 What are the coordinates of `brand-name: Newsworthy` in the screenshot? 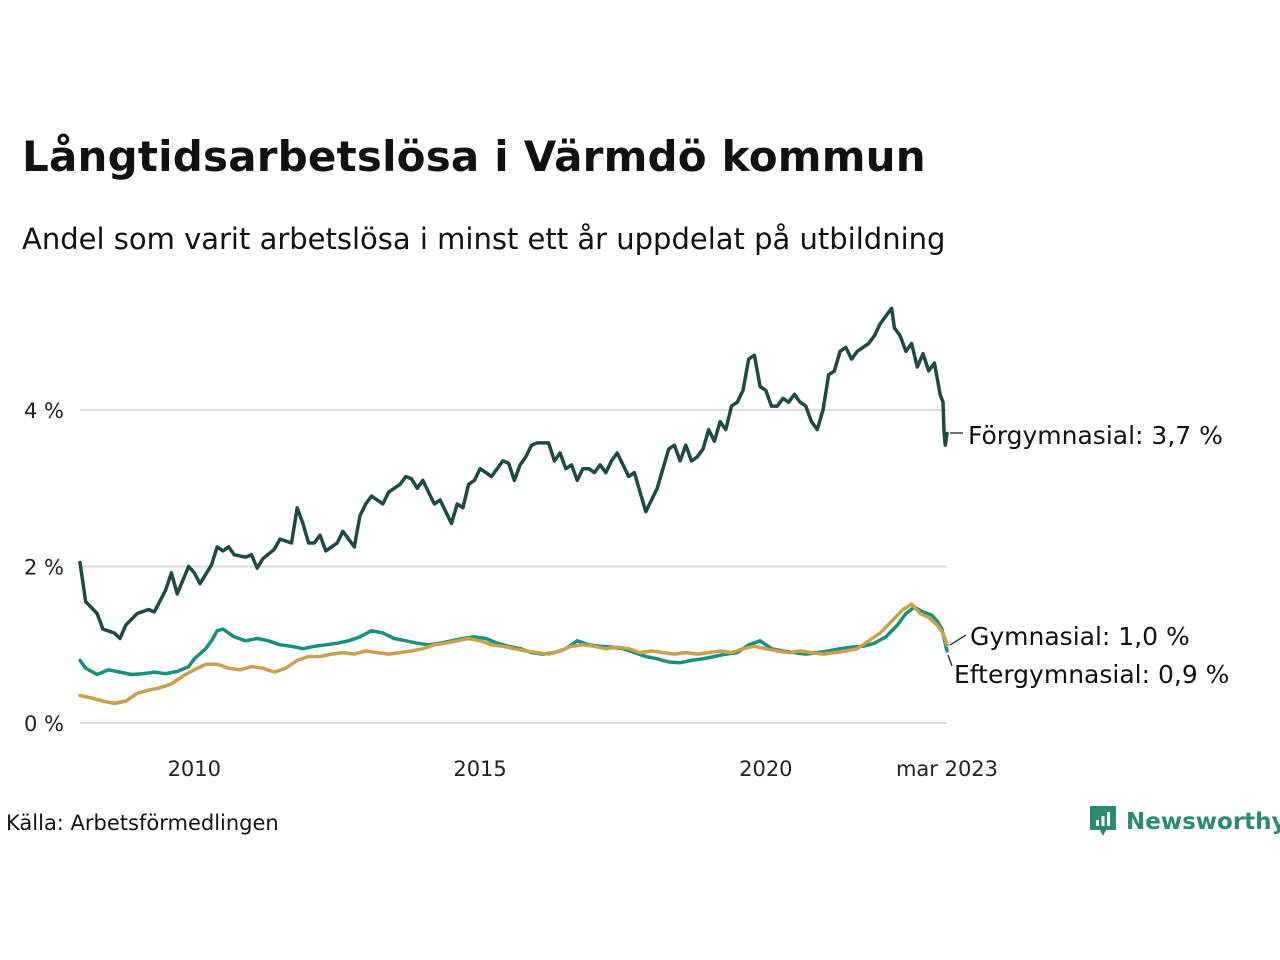 It's located at (1203, 822).